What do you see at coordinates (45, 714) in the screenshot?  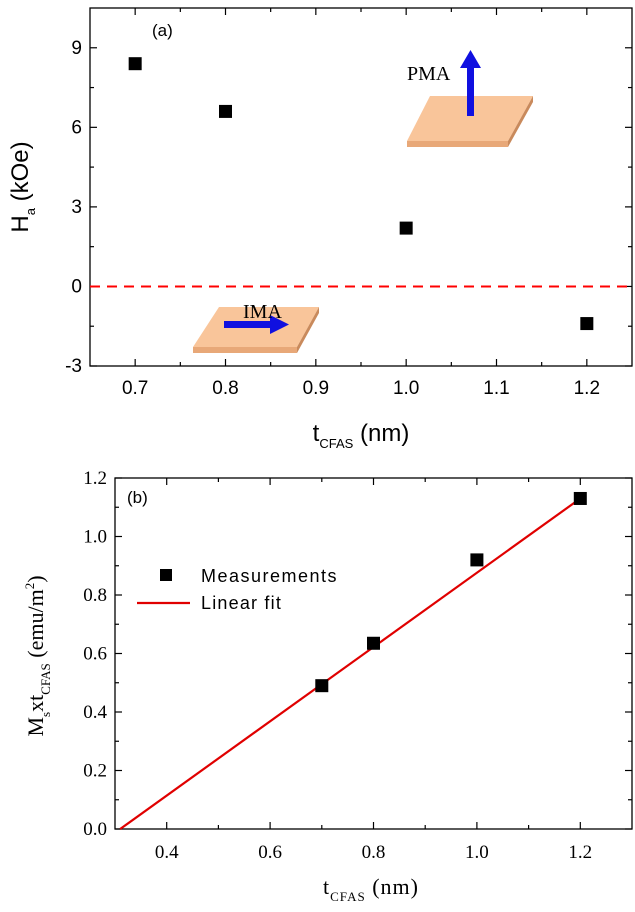 I see `y-axis-title-b-sub1: s` at bounding box center [45, 714].